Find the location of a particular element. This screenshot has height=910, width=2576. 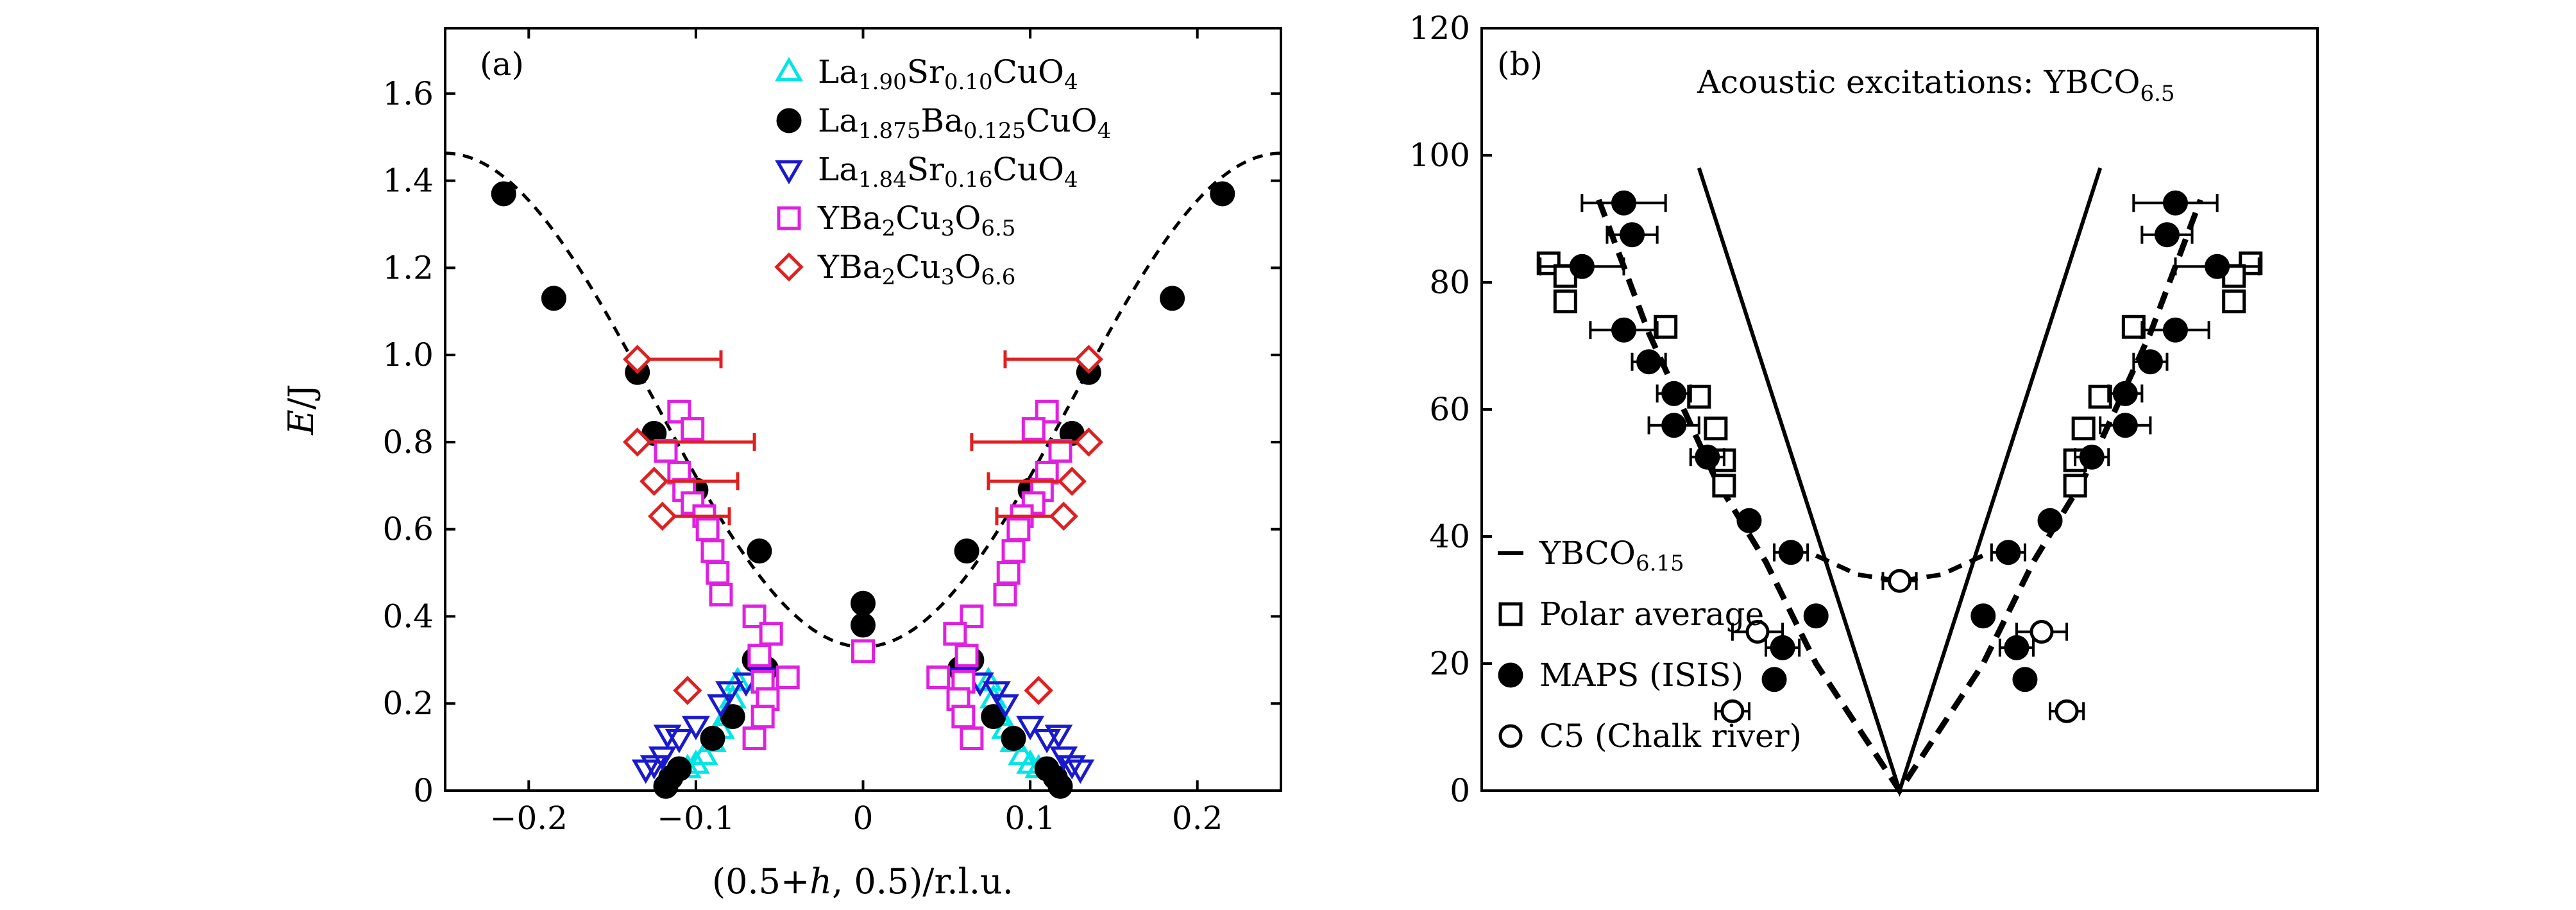

b-legend-label-ybco615: YBCO6.15 is located at coordinates (1611, 555).